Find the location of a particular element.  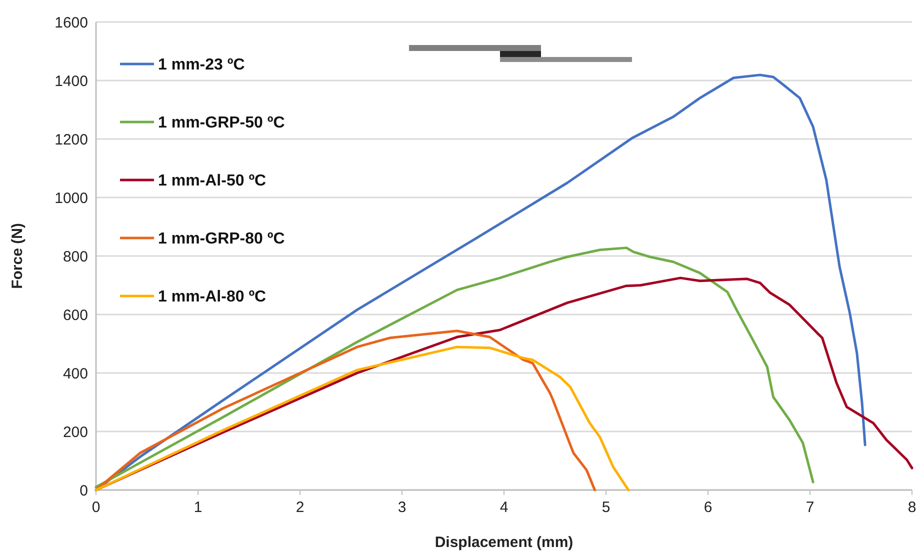

legend-label: 1 mm-GRP-50 ºC is located at coordinates (222, 123).